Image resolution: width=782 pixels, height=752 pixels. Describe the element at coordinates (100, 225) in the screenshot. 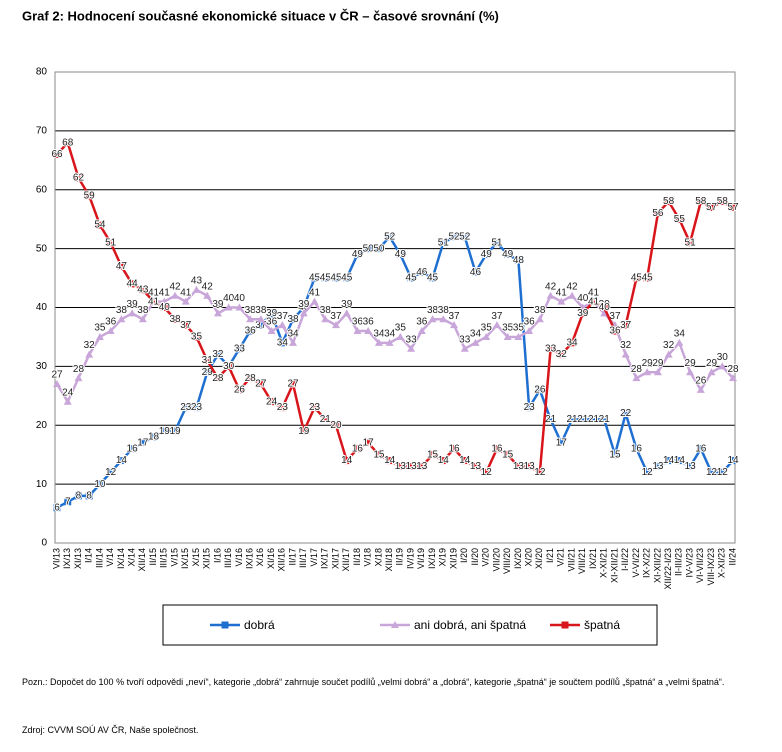

I see `data-label: 54` at that location.